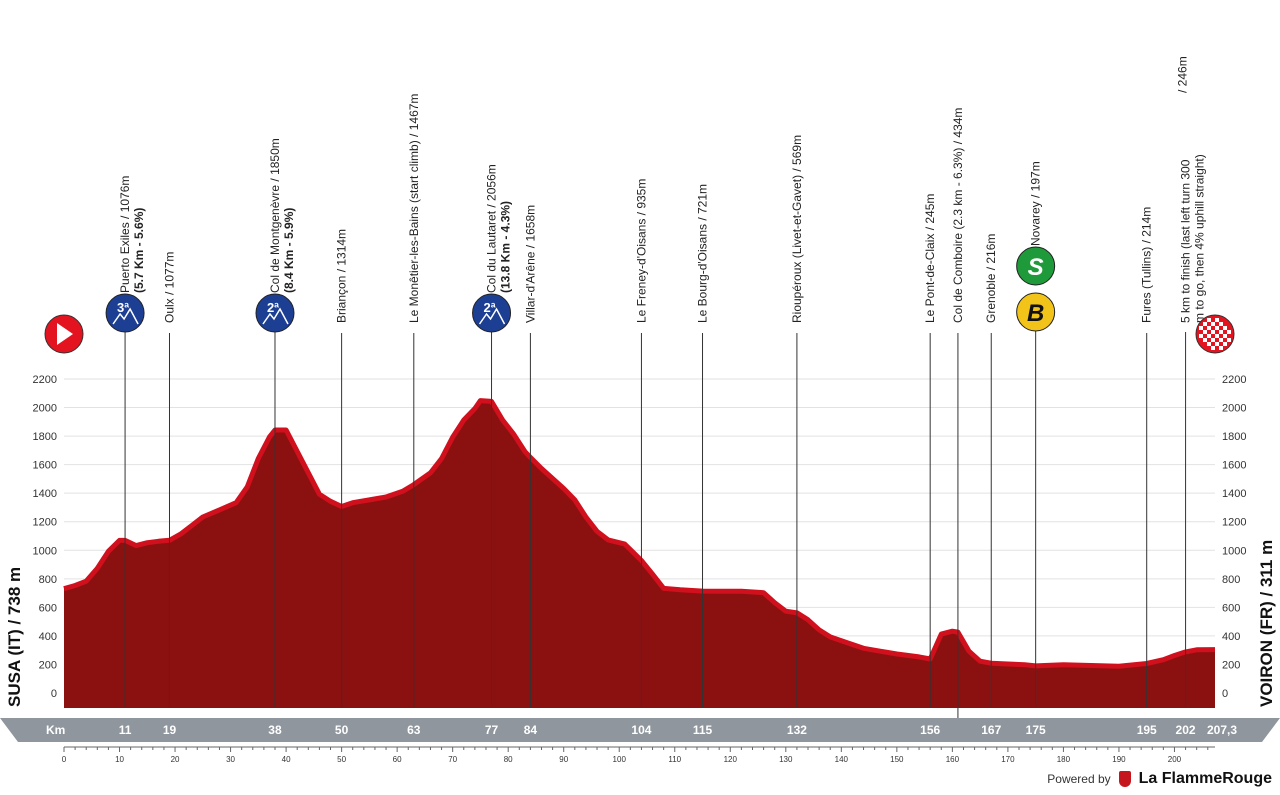  What do you see at coordinates (48, 665) in the screenshot?
I see `y-tick-label-left: 200` at bounding box center [48, 665].